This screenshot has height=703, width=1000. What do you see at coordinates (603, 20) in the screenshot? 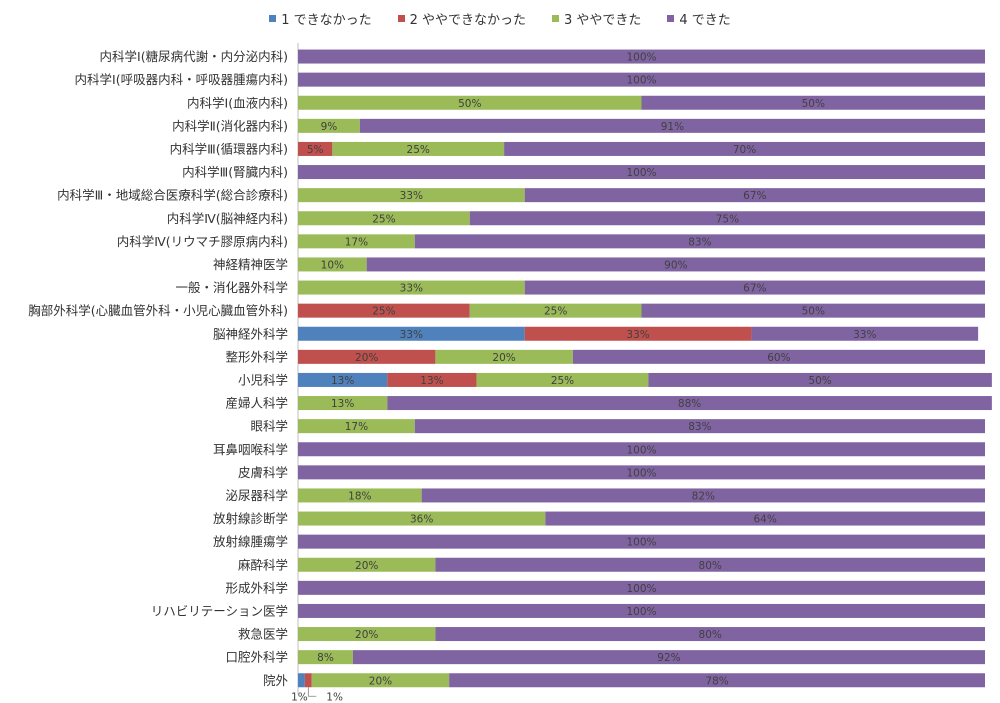
I see `legend-label: 3 ややできた` at bounding box center [603, 20].